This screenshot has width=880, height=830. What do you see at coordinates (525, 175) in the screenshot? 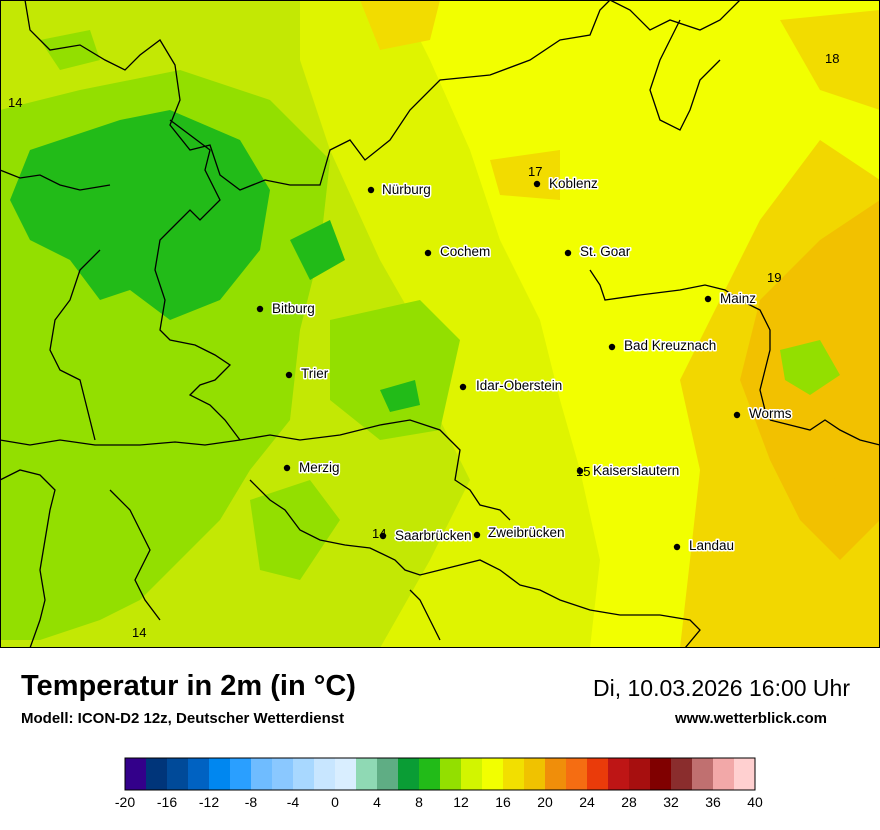
I see `temp-zone-18-koblenz` at bounding box center [525, 175].